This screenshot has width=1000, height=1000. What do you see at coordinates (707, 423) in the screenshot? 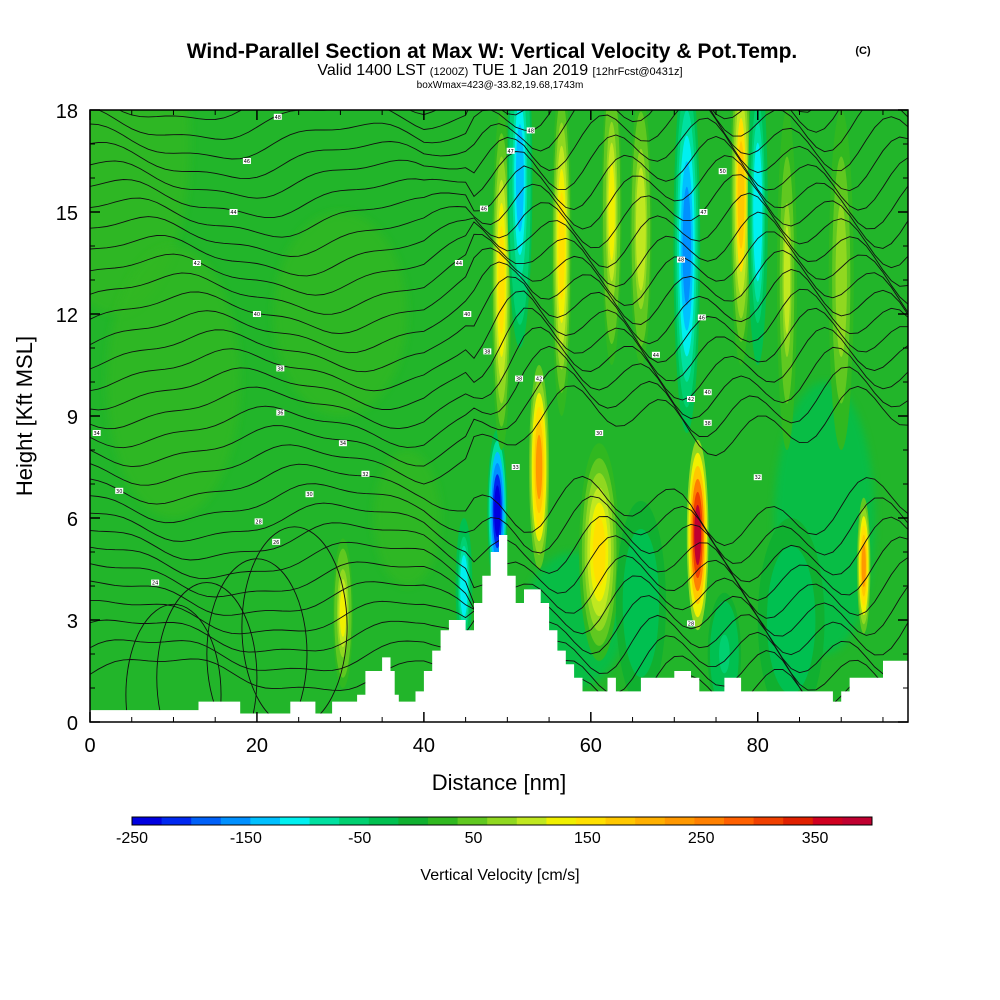
I see `contour-label: 38` at bounding box center [707, 423].